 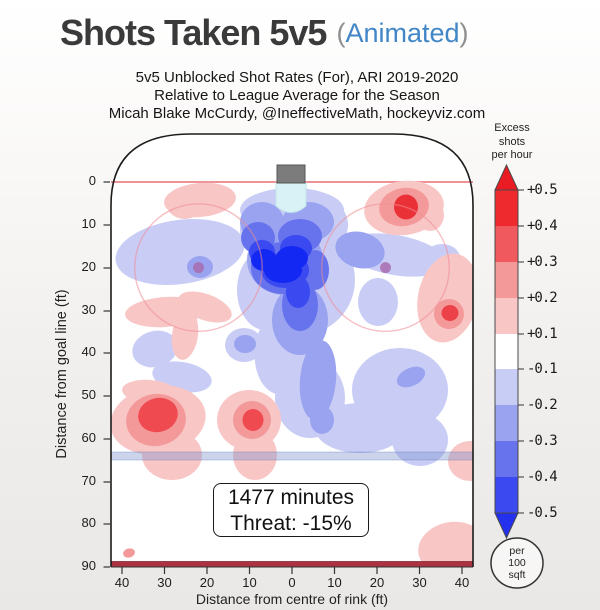 I want to click on y-axis-ticks, so click(x=106, y=374).